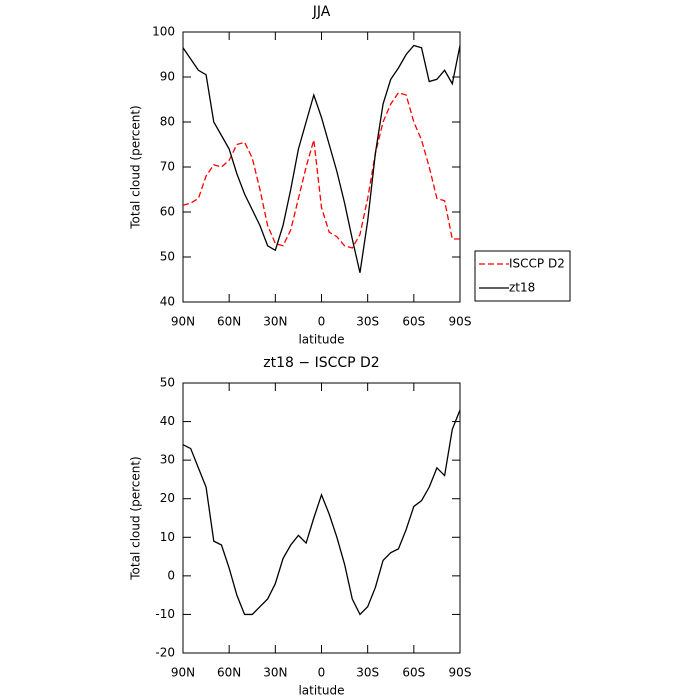 The width and height of the screenshot is (700, 700). Describe the element at coordinates (321, 363) in the screenshot. I see `chart-title: zt18 − ISCCP D2` at that location.